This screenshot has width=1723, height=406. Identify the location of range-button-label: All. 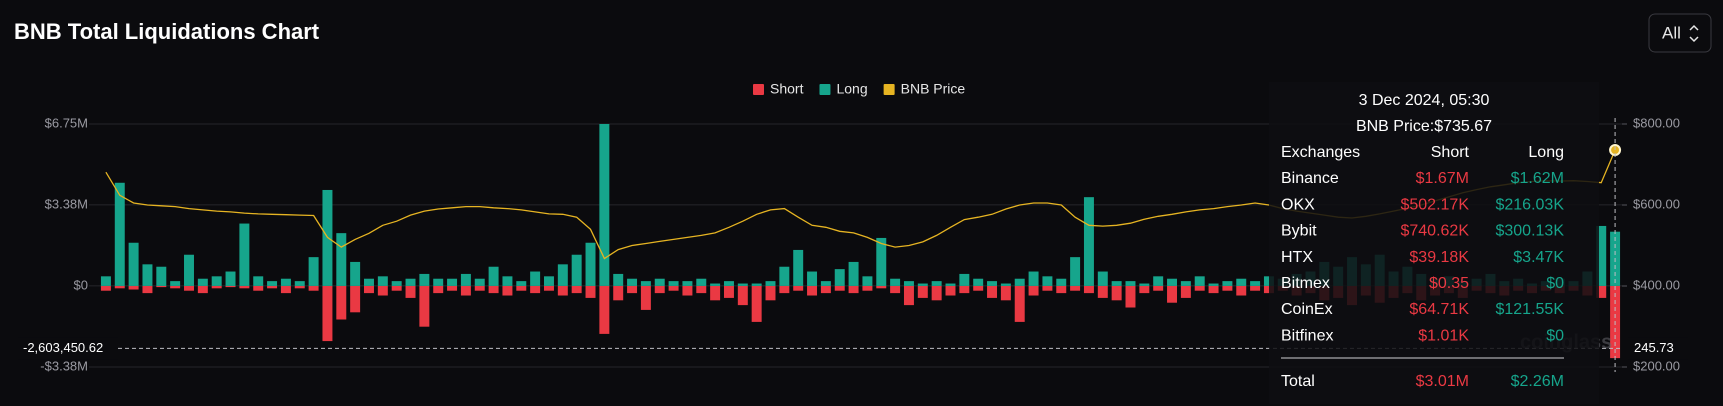
(1671, 32).